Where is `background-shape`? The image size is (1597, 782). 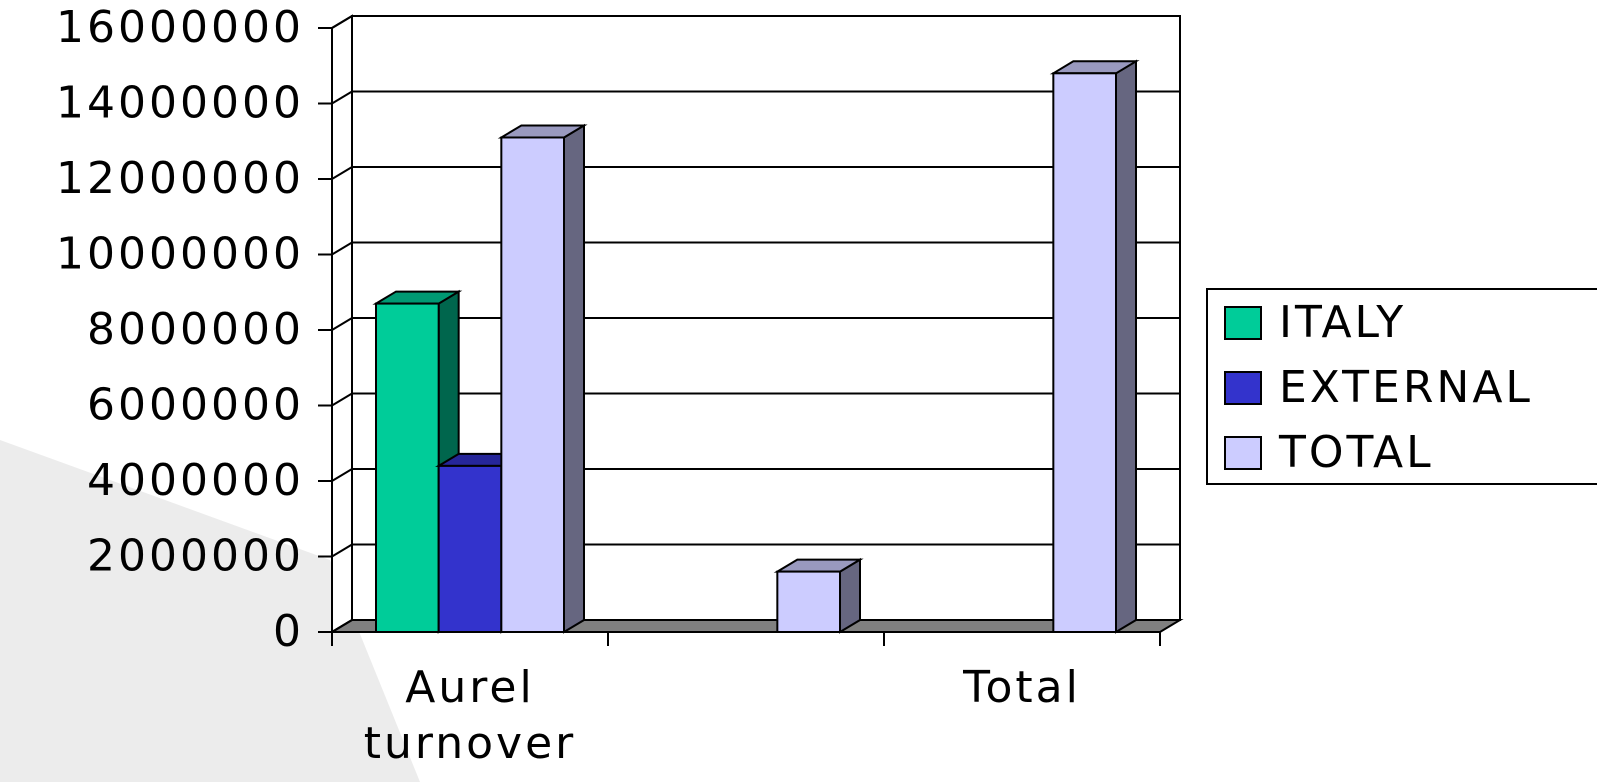
background-shape is located at coordinates (210, 611).